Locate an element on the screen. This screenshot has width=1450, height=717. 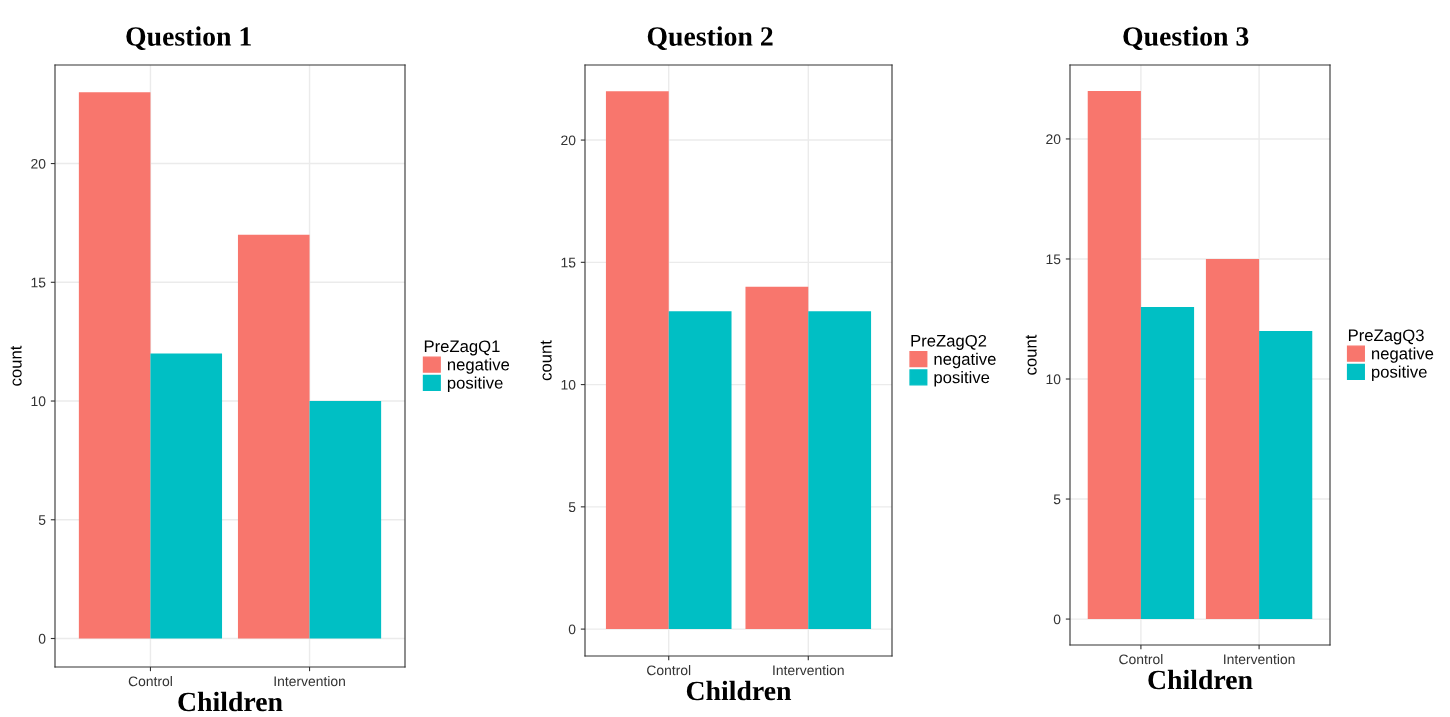
legend-title: PreZagQ3 is located at coordinates (1386, 337).